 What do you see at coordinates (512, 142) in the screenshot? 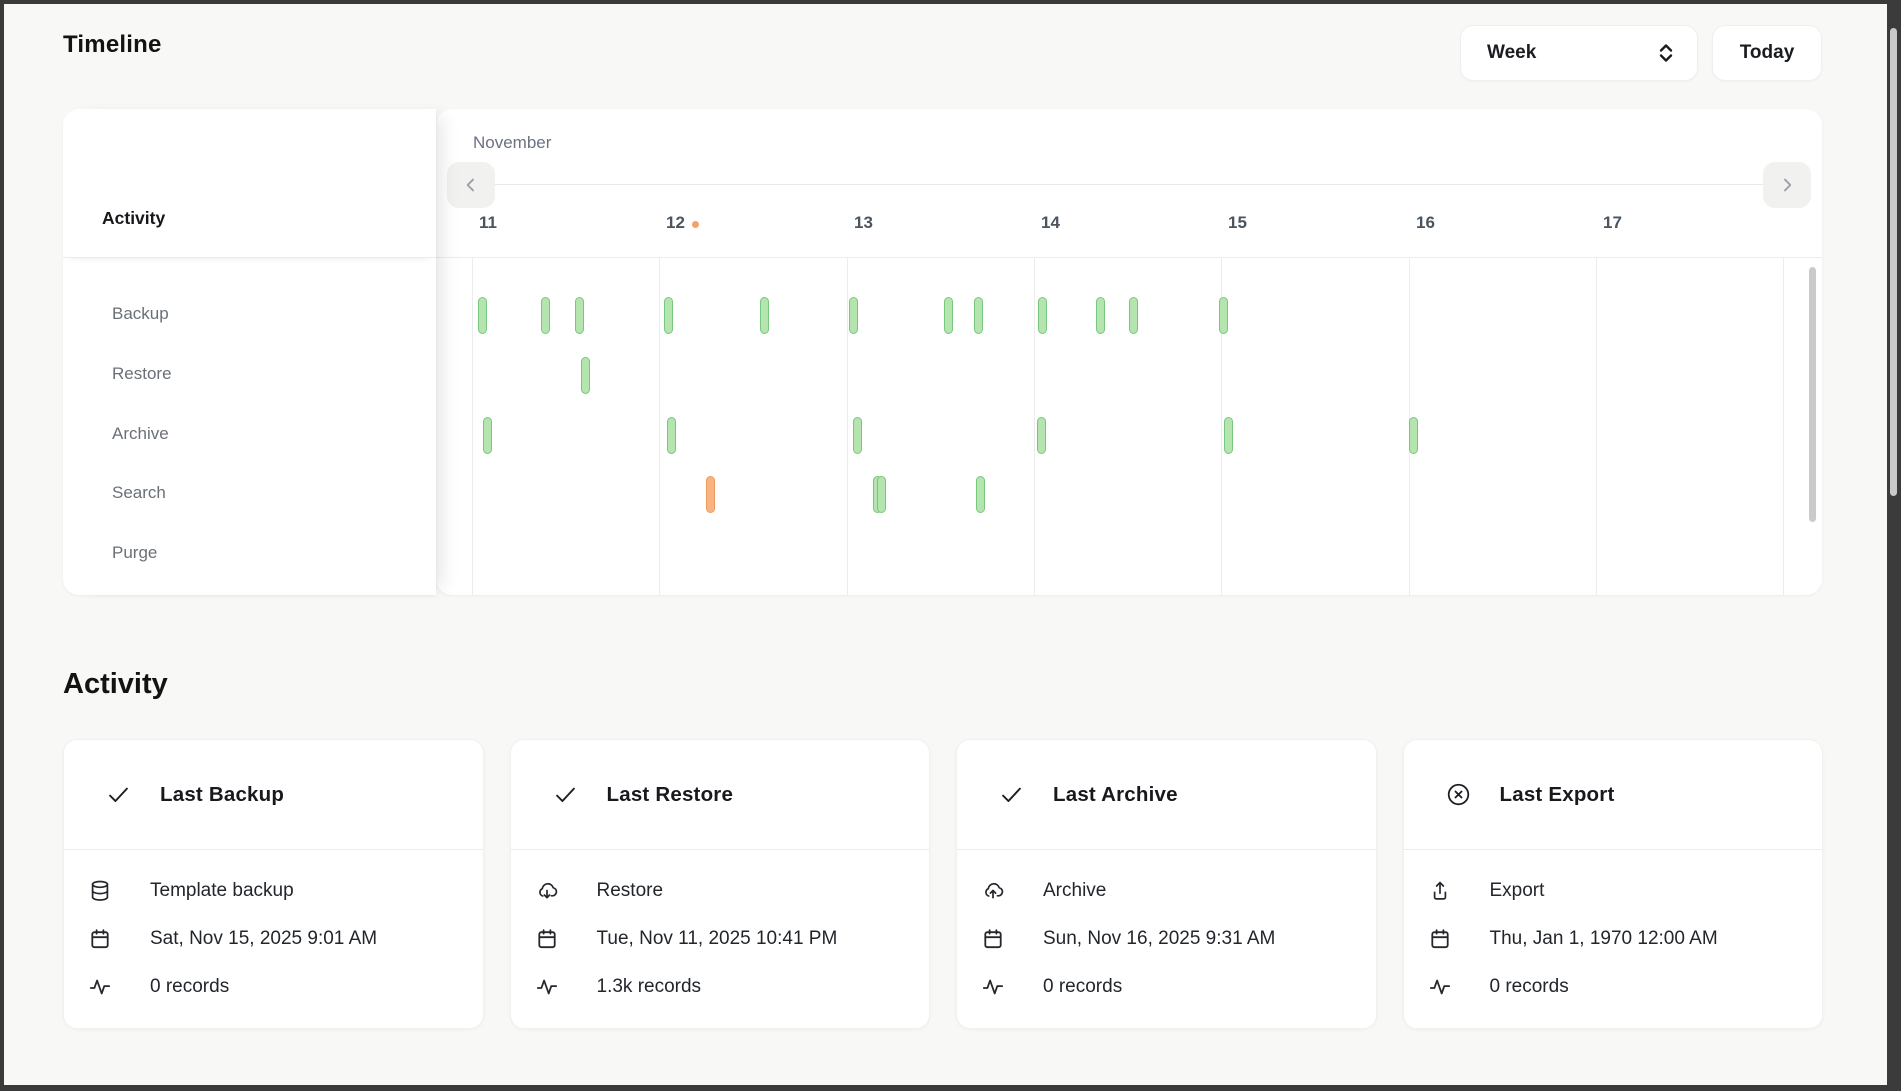
I see `timeline-month-label: November` at bounding box center [512, 142].